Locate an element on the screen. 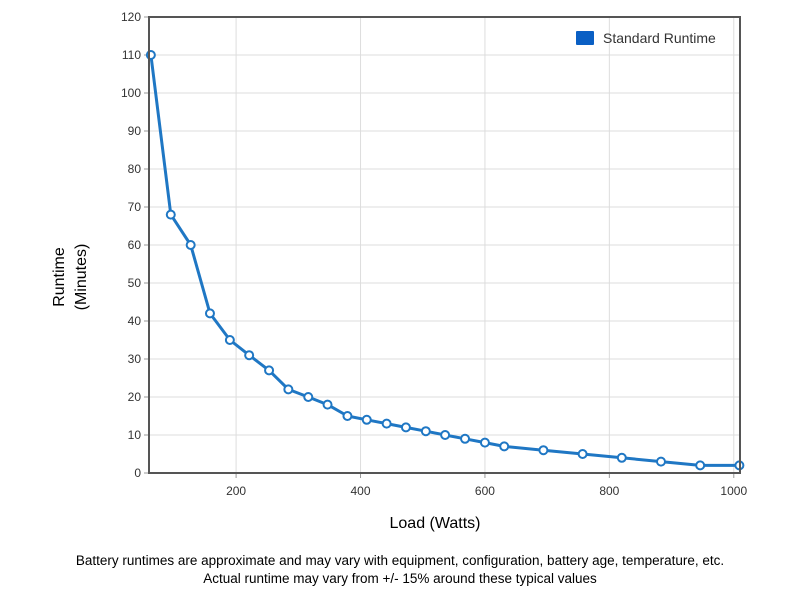  y-tick-label: 120 is located at coordinates (131, 17).